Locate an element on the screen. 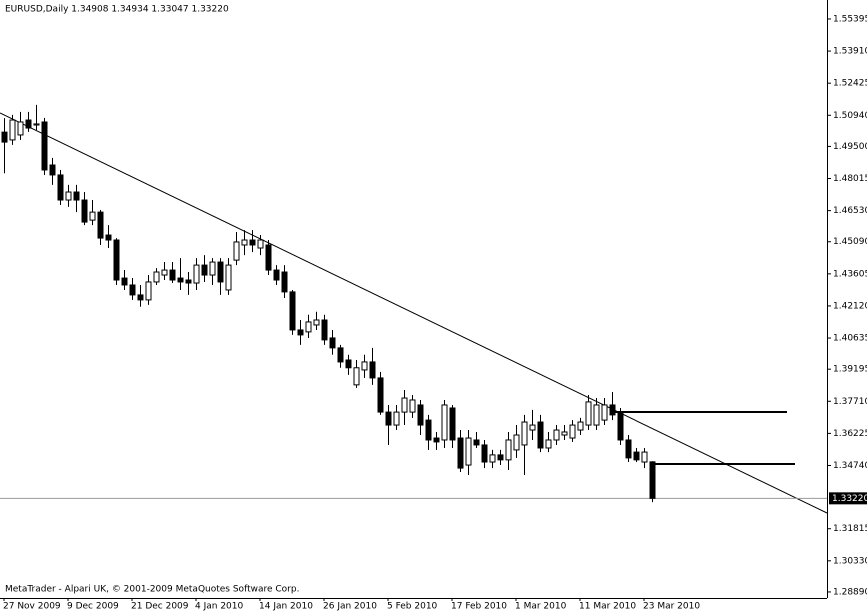 The image size is (867, 615). y-tick-label: 1.36225 is located at coordinates (850, 434).